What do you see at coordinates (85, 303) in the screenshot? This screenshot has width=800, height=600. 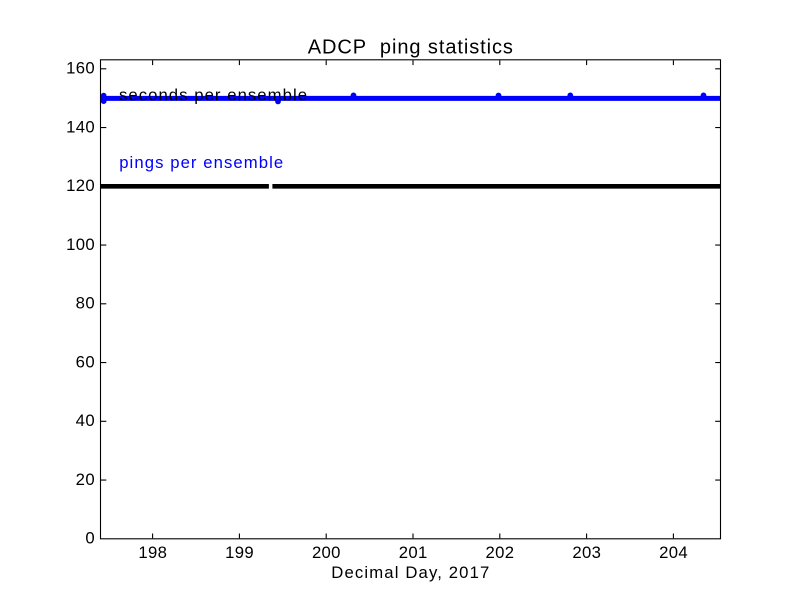 I see `svg-text: 80` at bounding box center [85, 303].